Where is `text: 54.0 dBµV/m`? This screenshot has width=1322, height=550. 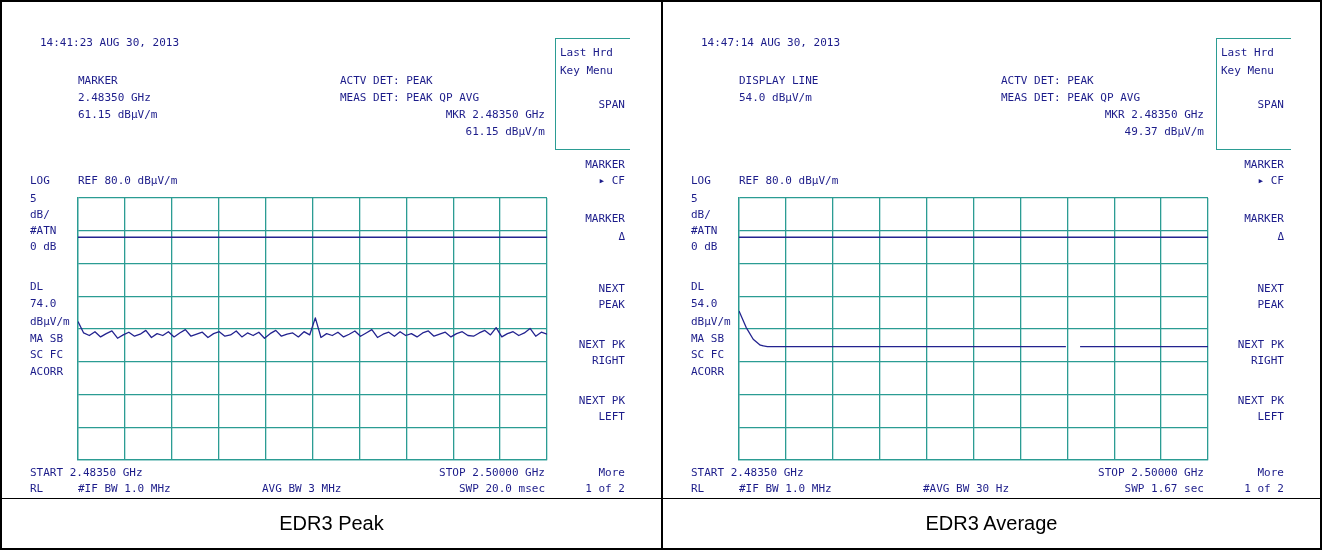 text: 54.0 dBµV/m is located at coordinates (775, 97).